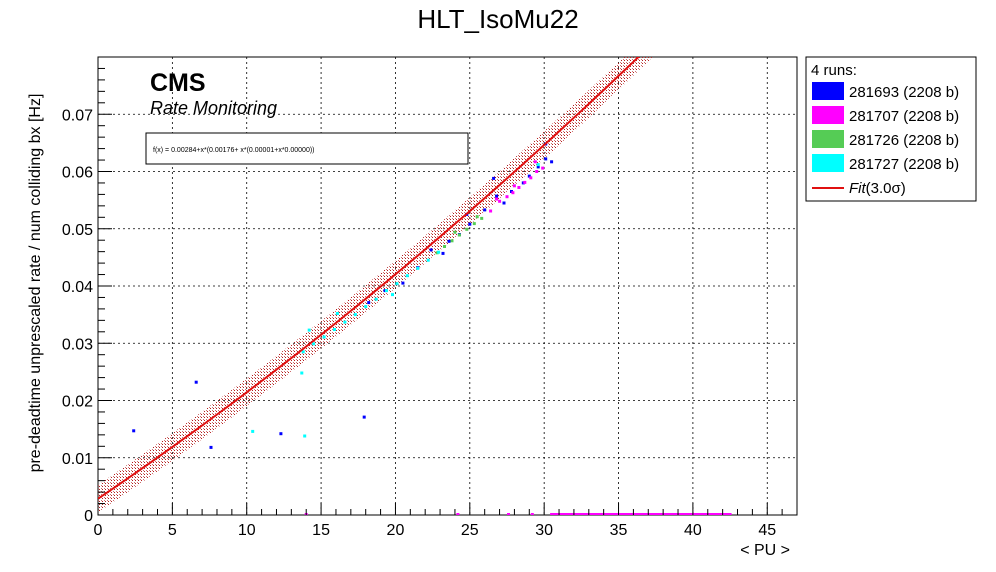  I want to click on cms-sublabel: Rate Monitoring, so click(213, 108).